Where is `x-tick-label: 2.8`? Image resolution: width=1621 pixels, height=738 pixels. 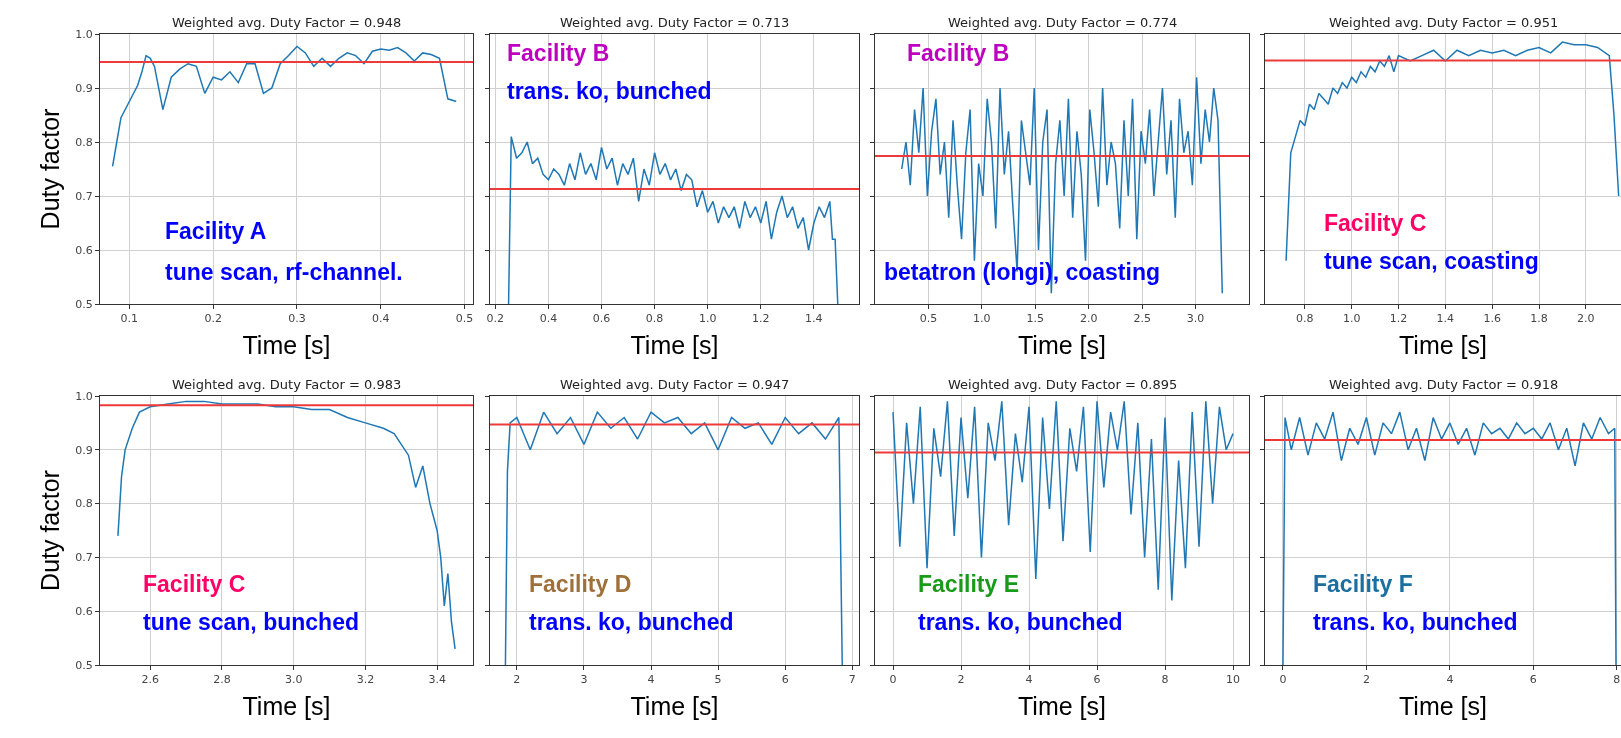 x-tick-label: 2.8 is located at coordinates (222, 680).